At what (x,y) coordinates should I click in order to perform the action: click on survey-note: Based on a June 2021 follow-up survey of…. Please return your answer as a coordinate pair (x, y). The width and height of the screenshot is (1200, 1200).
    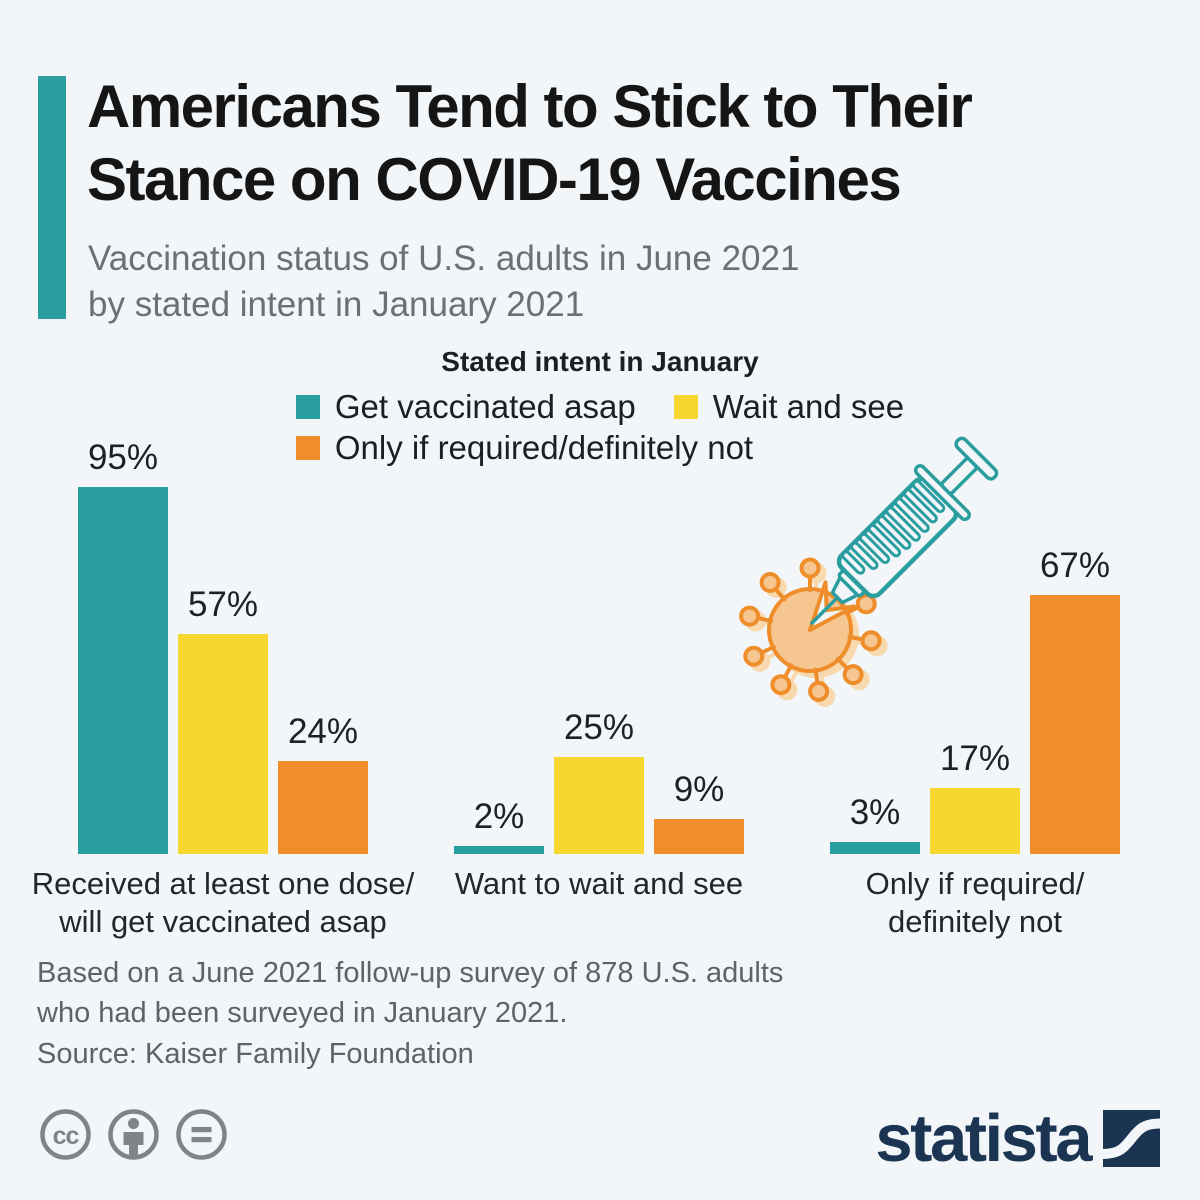
    Looking at the image, I should click on (410, 993).